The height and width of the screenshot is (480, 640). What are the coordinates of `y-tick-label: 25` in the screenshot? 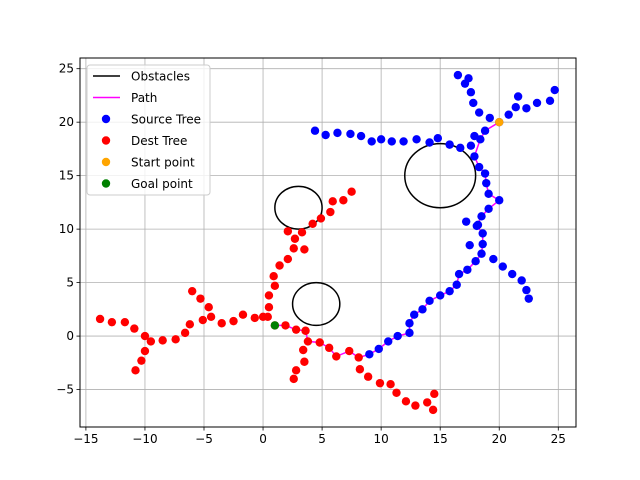 It's located at (66, 69).